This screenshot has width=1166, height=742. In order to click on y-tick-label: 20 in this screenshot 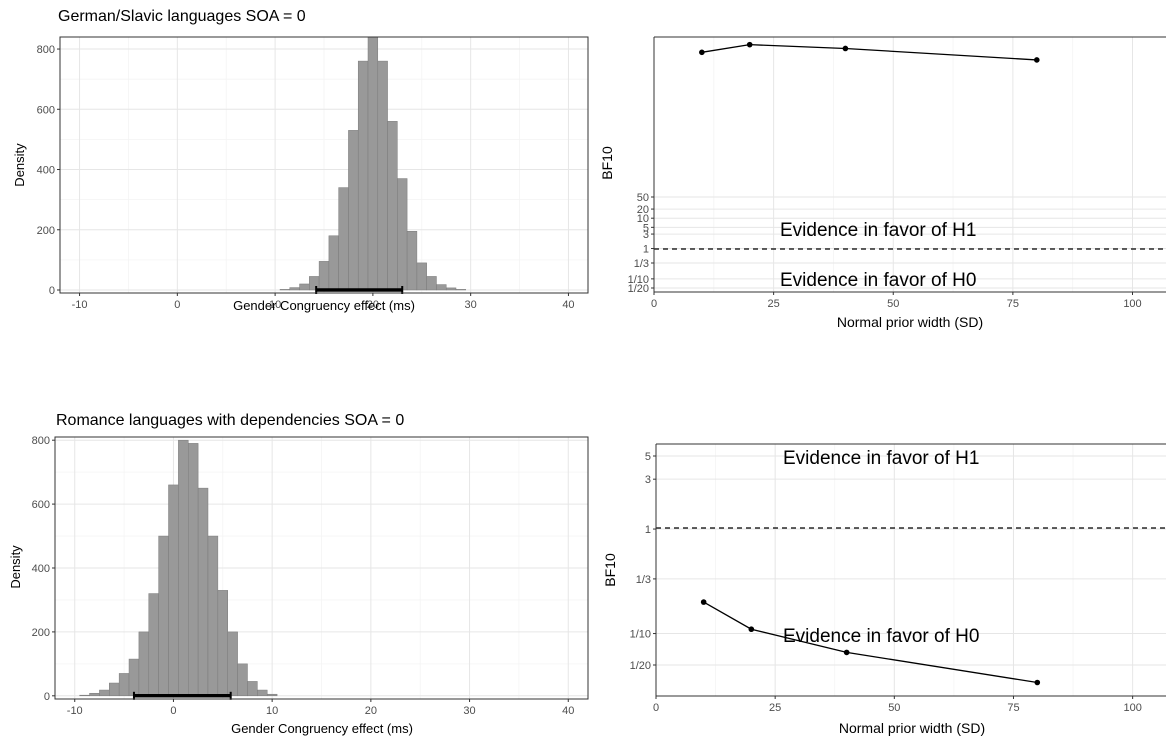, I will do `click(643, 210)`.